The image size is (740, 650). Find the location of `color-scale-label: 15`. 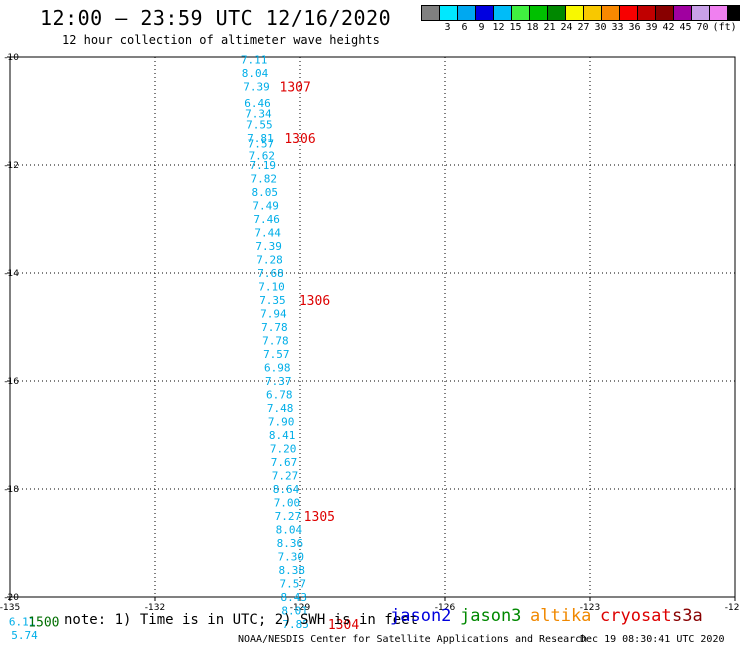

color-scale-label: 15 is located at coordinates (515, 27).